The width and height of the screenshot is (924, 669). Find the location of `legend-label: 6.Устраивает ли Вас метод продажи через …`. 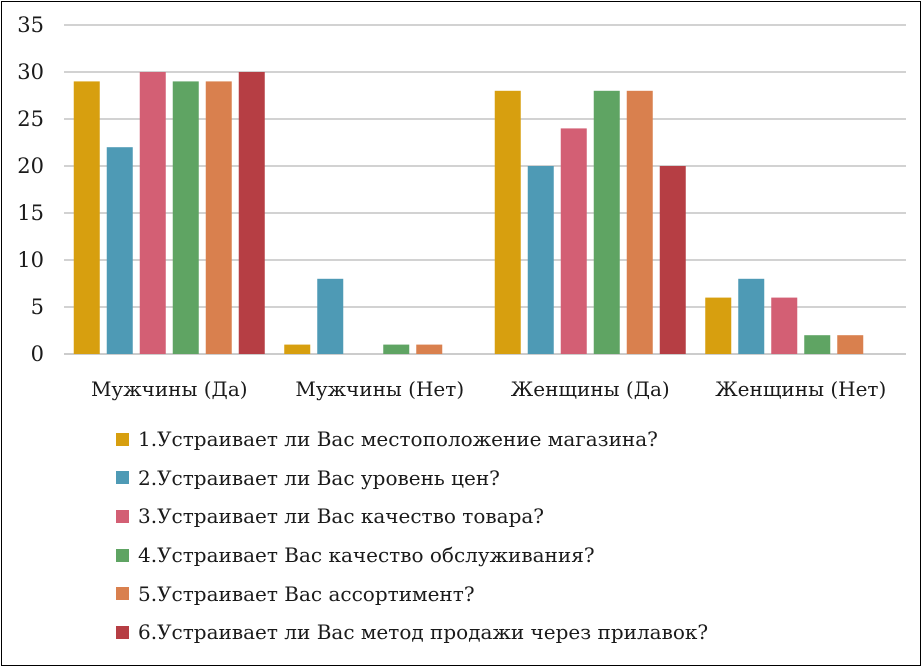

legend-label: 6.Устраивает ли Вас метод продажи через … is located at coordinates (423, 632).